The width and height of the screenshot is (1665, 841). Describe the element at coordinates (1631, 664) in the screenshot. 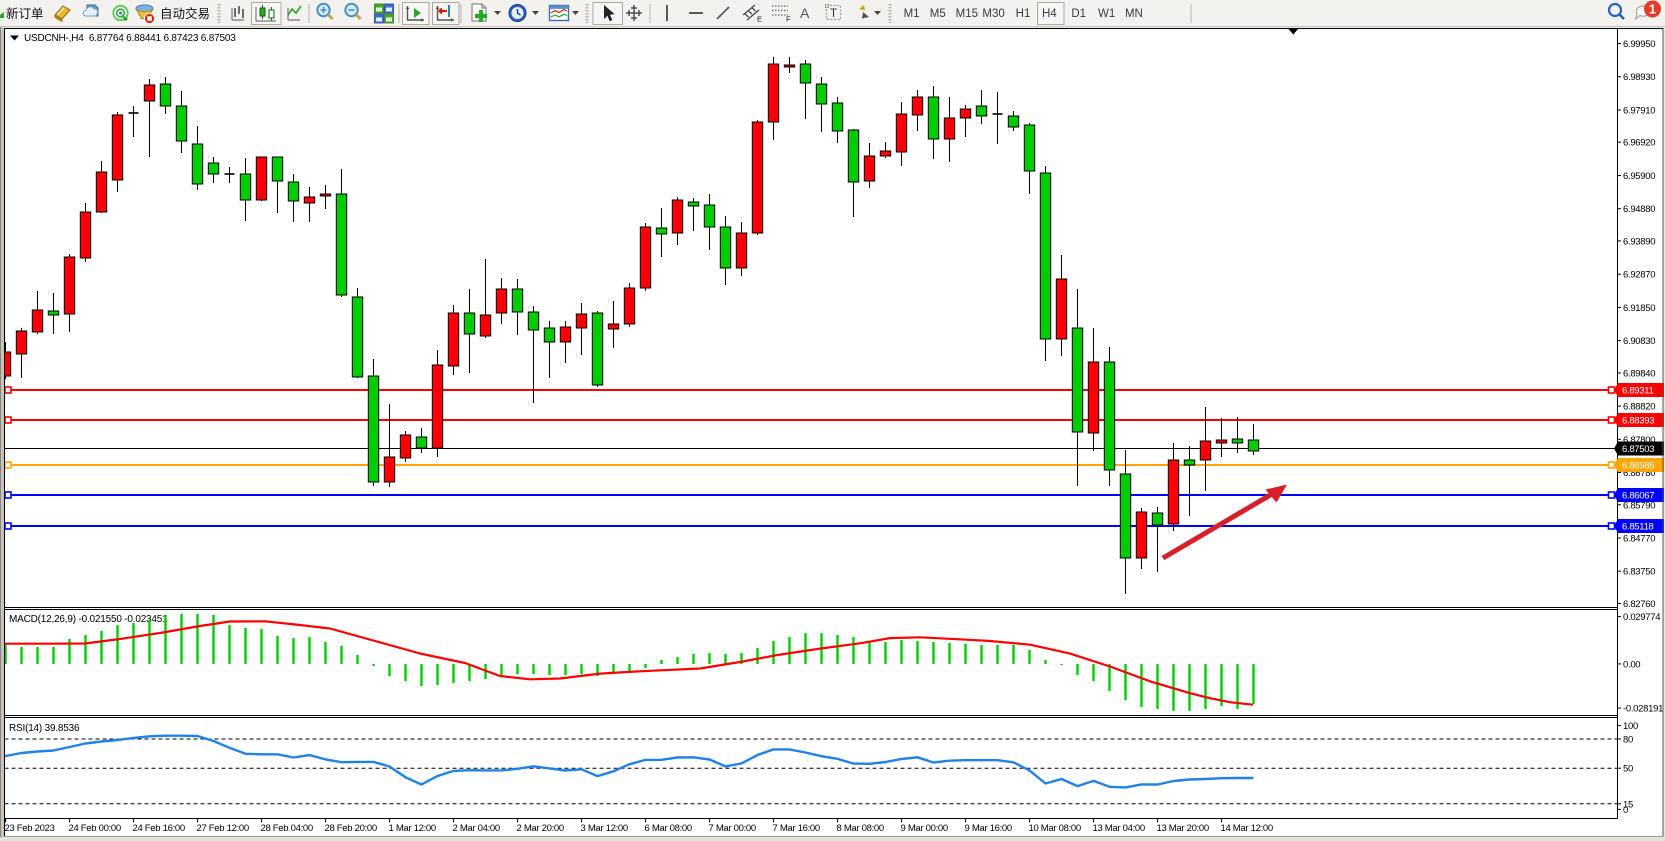

I see `svg-text: 0.00` at that location.